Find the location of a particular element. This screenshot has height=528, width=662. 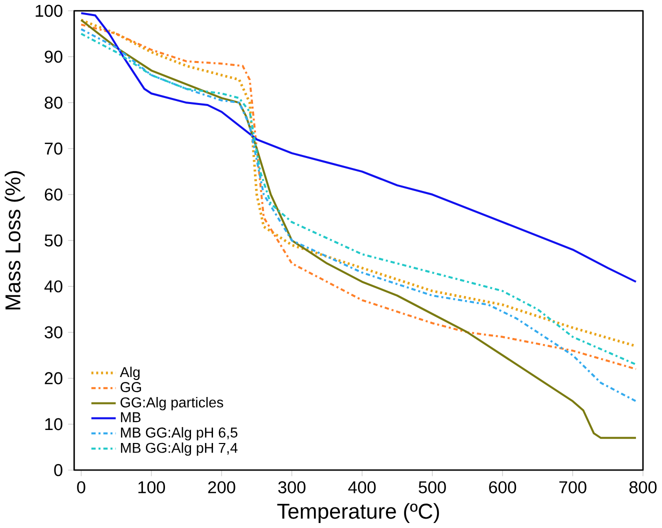

x-axis-title: Temperature (ºC) is located at coordinates (358, 513).